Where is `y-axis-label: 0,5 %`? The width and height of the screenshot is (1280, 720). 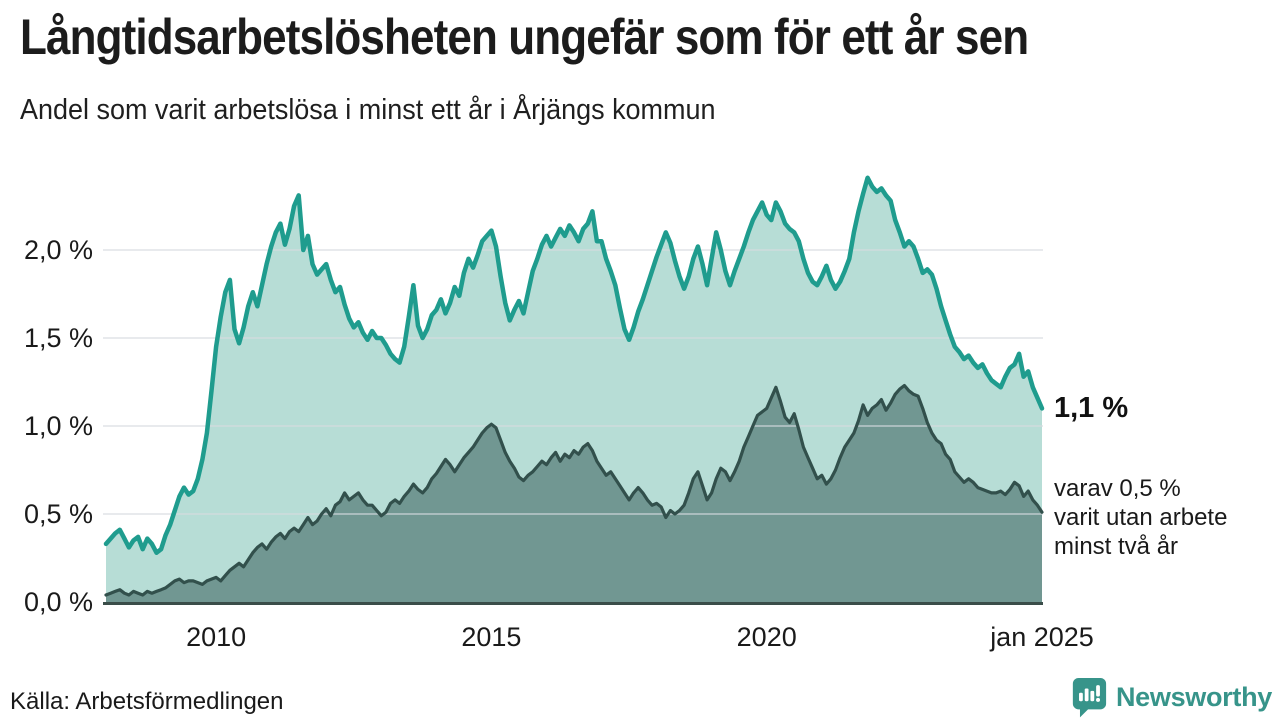
y-axis-label: 0,5 % is located at coordinates (58, 514).